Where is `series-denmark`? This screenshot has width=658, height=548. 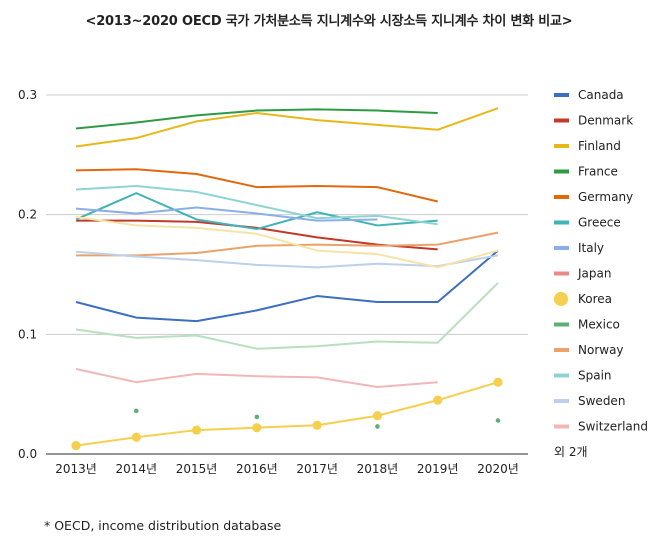 series-denmark is located at coordinates (257, 235).